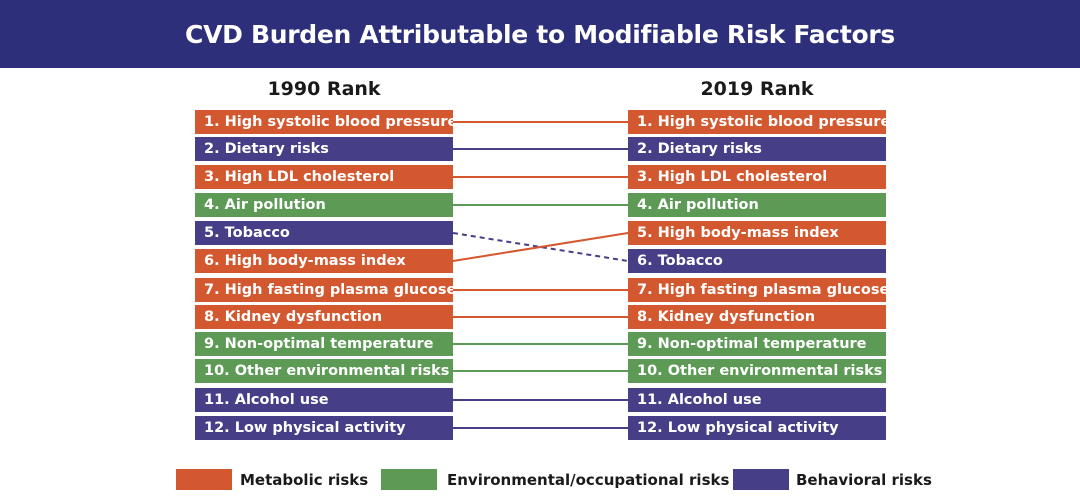 The height and width of the screenshot is (500, 1080). What do you see at coordinates (324, 371) in the screenshot?
I see `rank-1990-item-10: 10. Other environmental risks` at bounding box center [324, 371].